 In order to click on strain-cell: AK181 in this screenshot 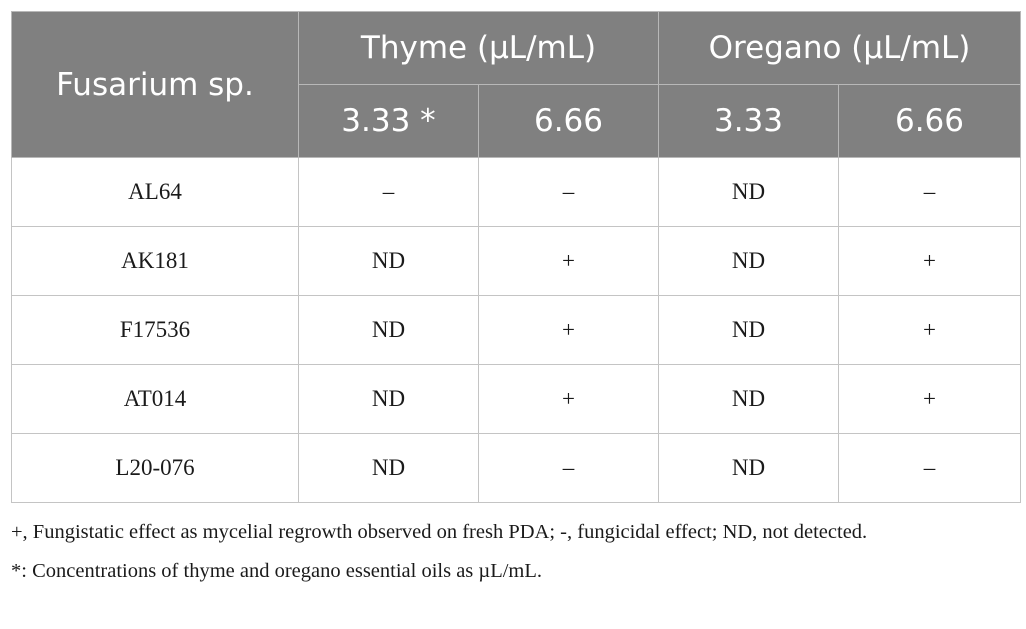, I will do `click(155, 261)`.